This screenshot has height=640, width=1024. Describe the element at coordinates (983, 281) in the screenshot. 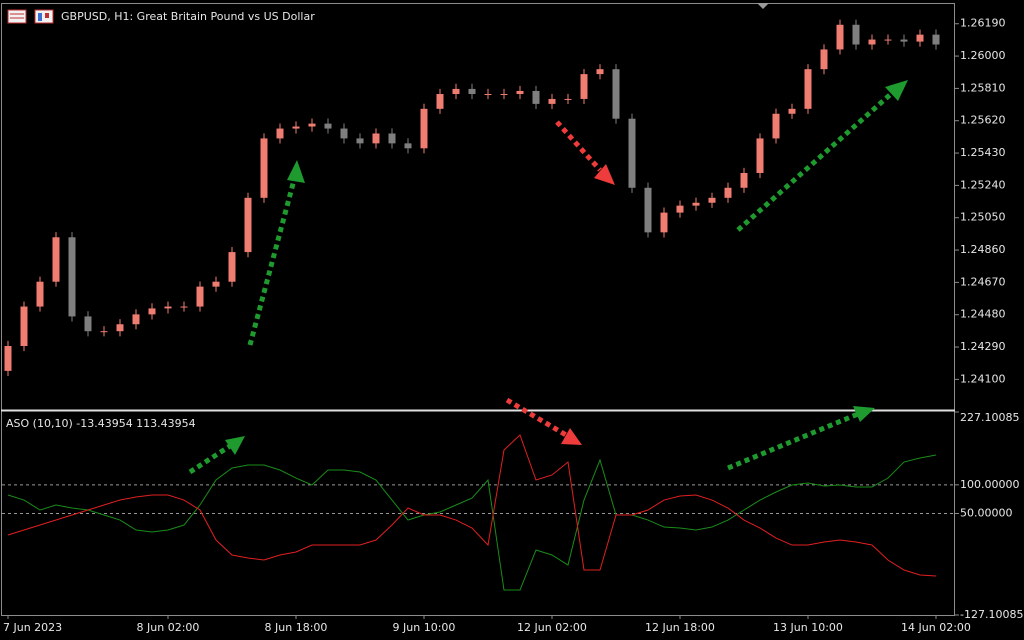

I see `y-tick-label: 1.24670` at that location.